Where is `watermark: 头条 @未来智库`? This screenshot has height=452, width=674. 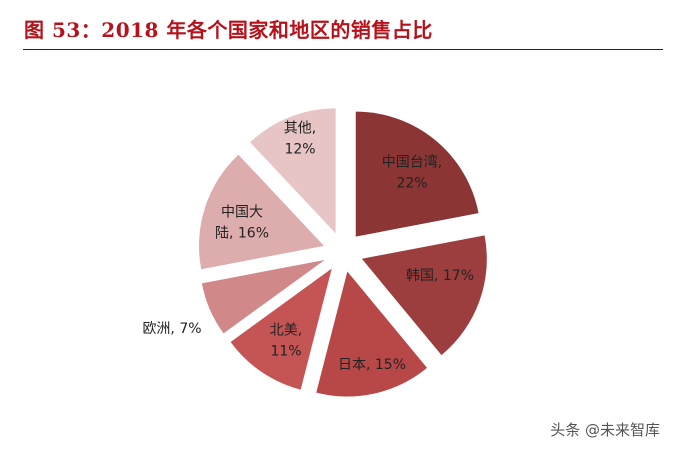 watermark: 头条 @未来智库 is located at coordinates (605, 430).